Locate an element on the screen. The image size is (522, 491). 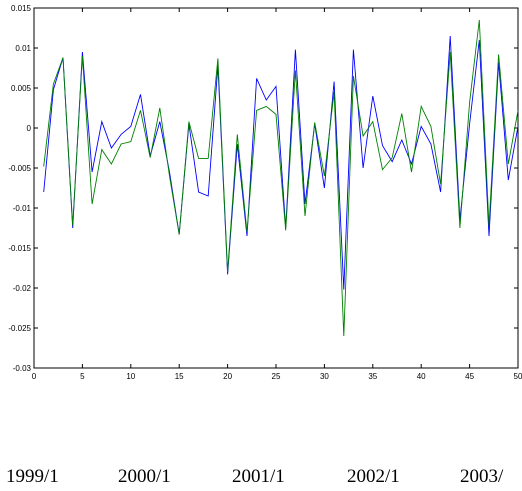
date-label: 2003/ is located at coordinates (482, 476).